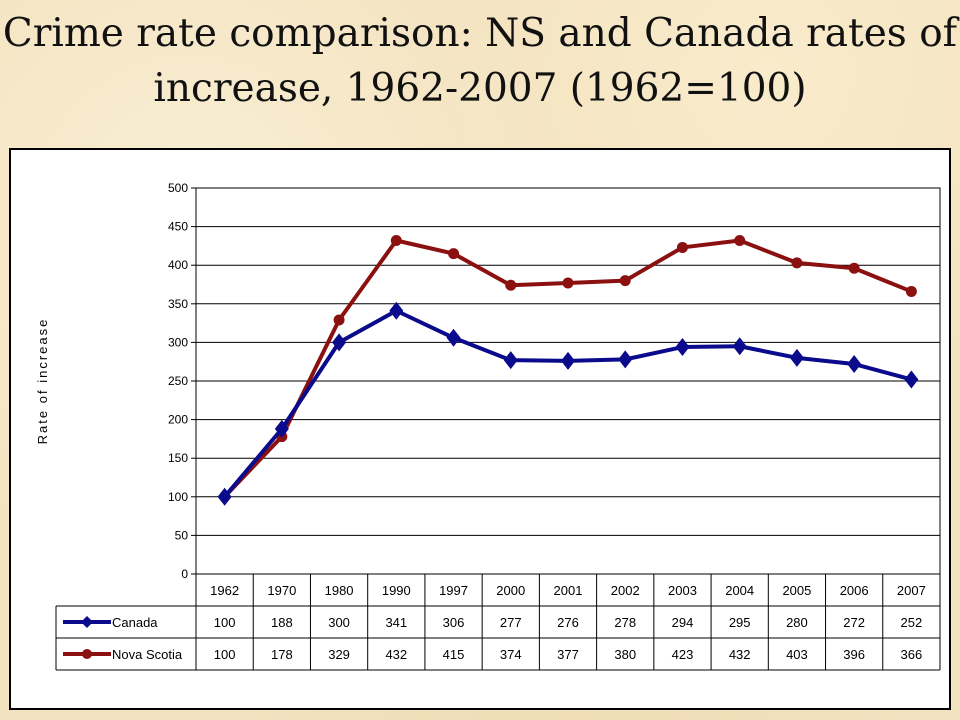 The image size is (960, 720). What do you see at coordinates (178, 342) in the screenshot?
I see `y-tick-label: 300` at bounding box center [178, 342].